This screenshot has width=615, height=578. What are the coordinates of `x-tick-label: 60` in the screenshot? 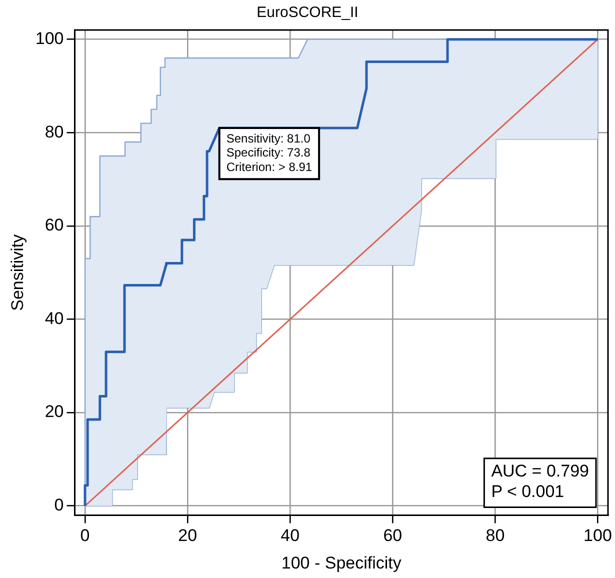 It's located at (392, 536).